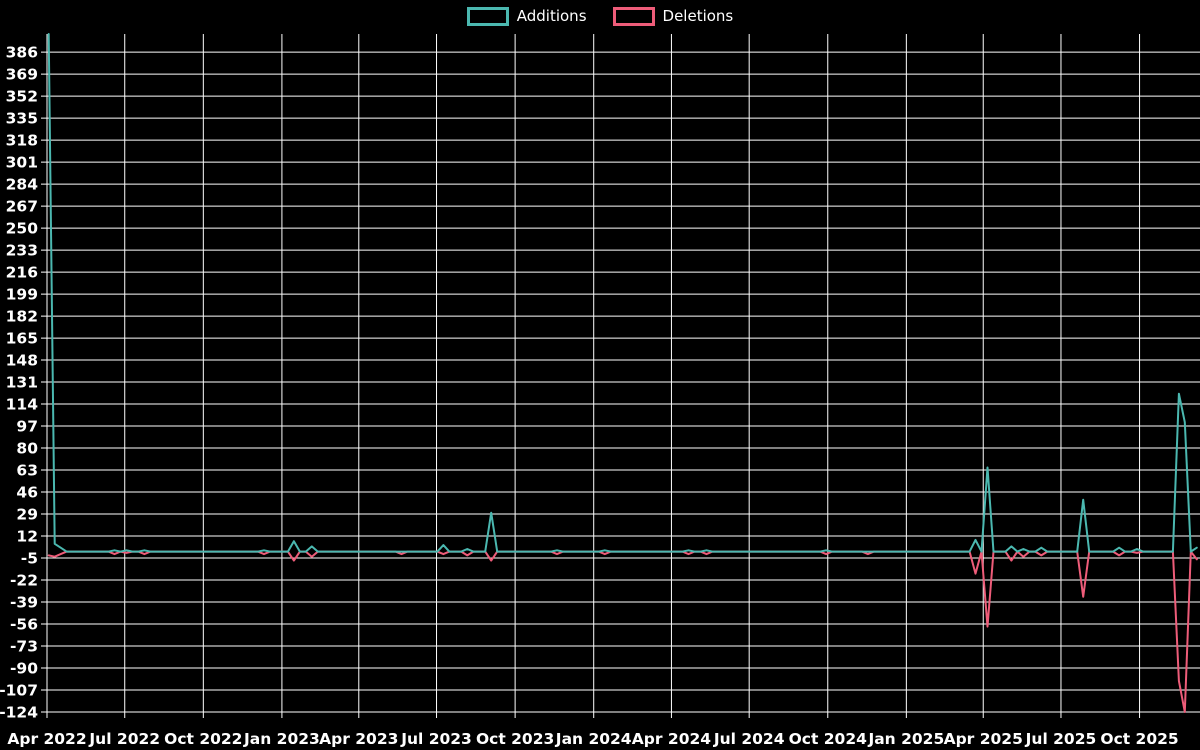 This screenshot has width=1200, height=750. What do you see at coordinates (22, 251) in the screenshot?
I see `y-tick-label: 233` at bounding box center [22, 251].